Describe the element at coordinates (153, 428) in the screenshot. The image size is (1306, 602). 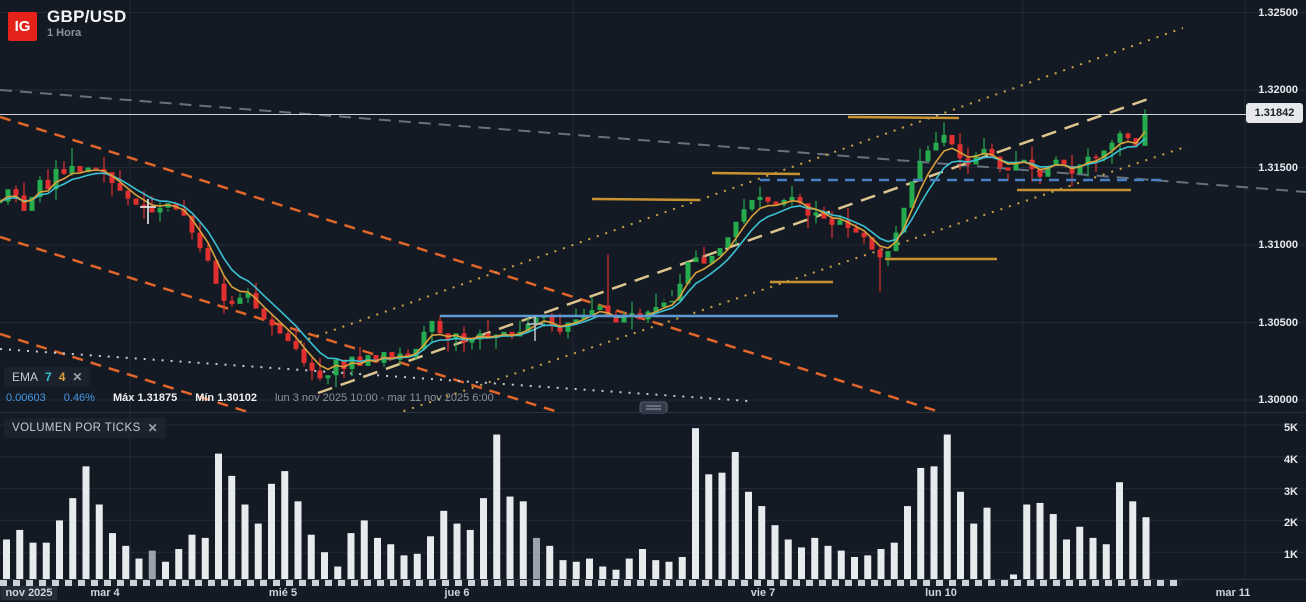
I see `volume-close-icon: ✕` at that location.